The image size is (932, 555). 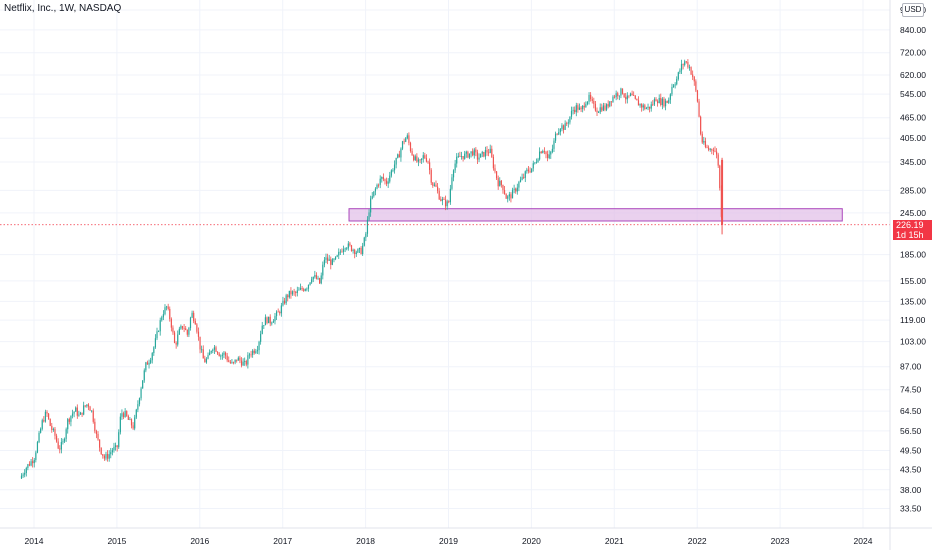 What do you see at coordinates (911, 450) in the screenshot?
I see `y-tick-label: 49.50` at bounding box center [911, 450].